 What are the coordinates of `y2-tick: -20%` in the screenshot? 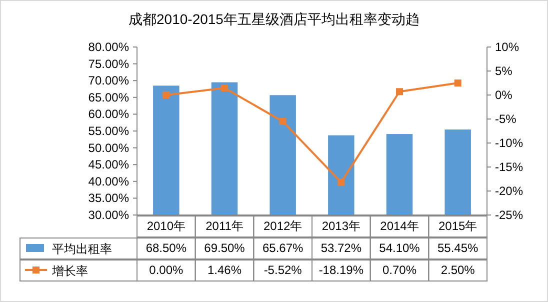 It's located at (509, 191).